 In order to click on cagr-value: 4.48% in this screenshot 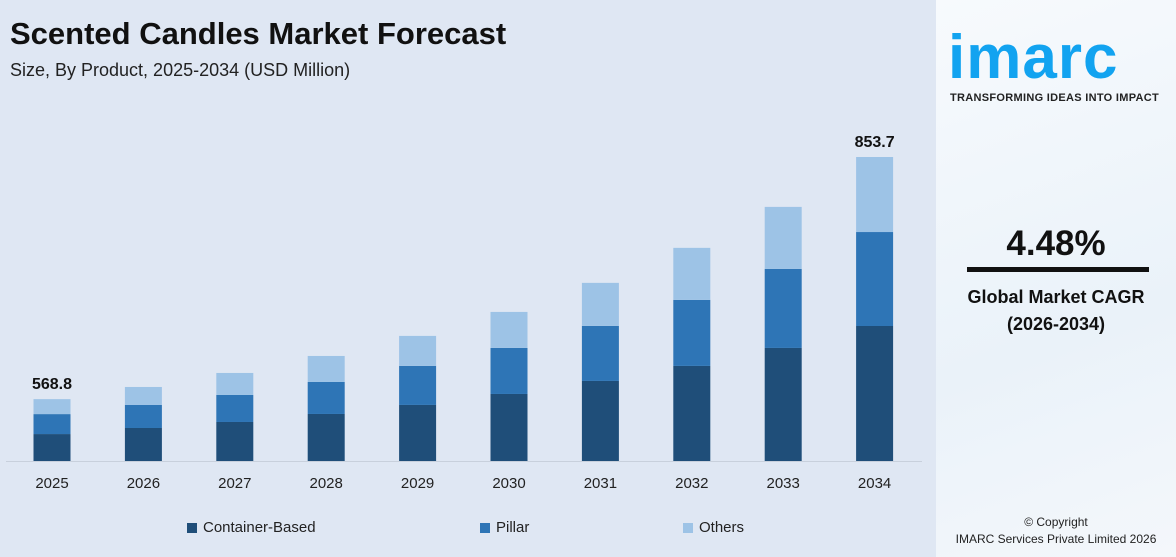, I will do `click(1056, 243)`.